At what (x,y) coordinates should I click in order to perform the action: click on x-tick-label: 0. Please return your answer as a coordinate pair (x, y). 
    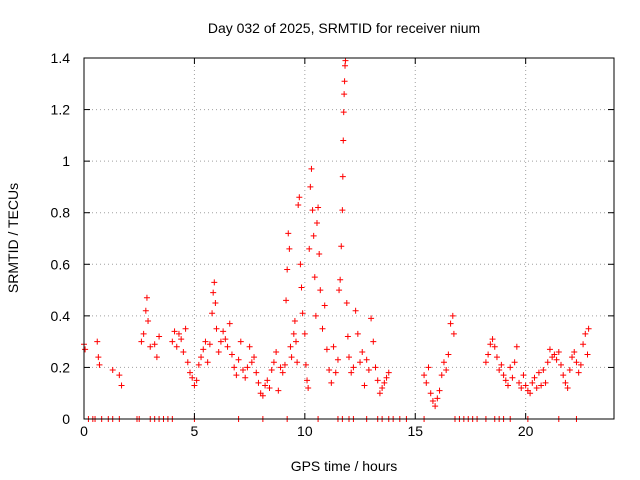
    Looking at the image, I should click on (84, 431).